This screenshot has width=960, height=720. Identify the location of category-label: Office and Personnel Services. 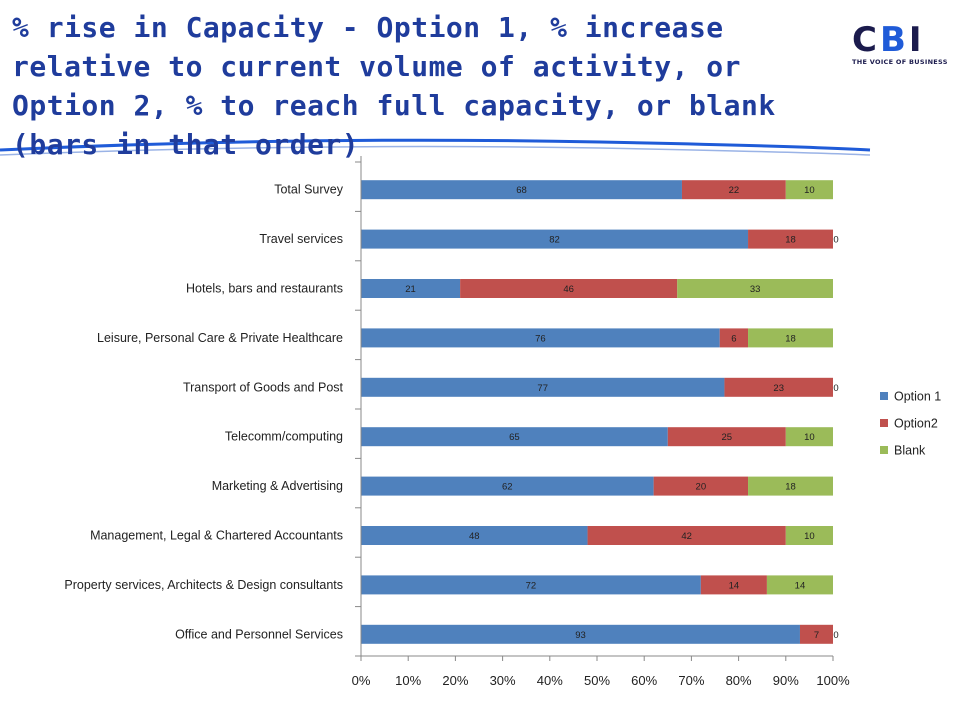
(259, 634).